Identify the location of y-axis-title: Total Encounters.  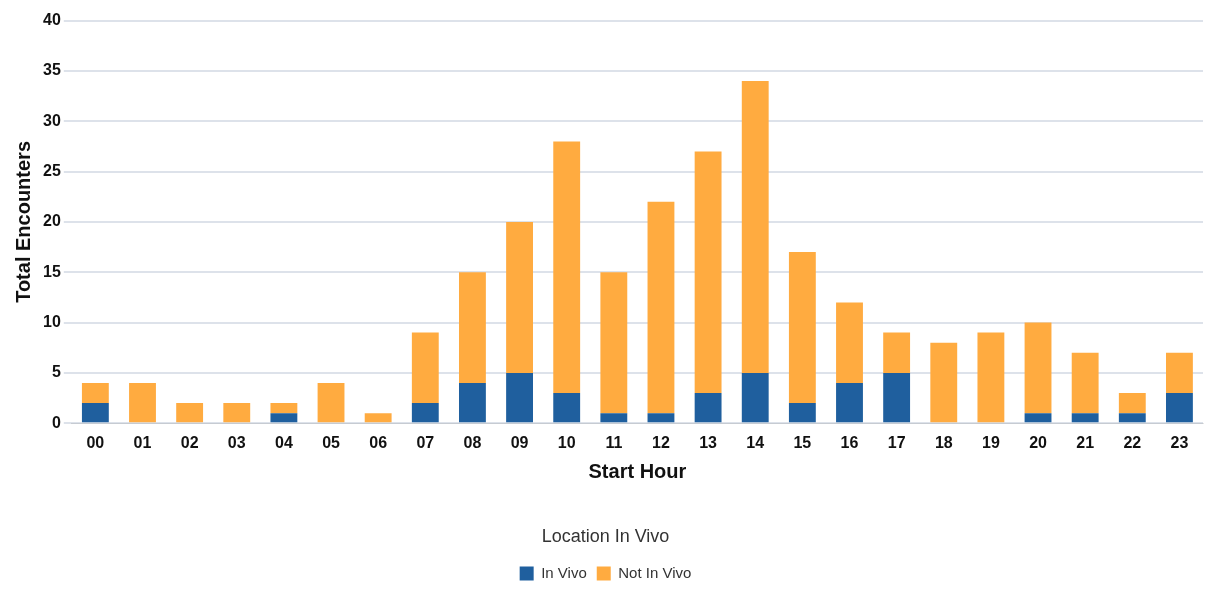
(22, 221).